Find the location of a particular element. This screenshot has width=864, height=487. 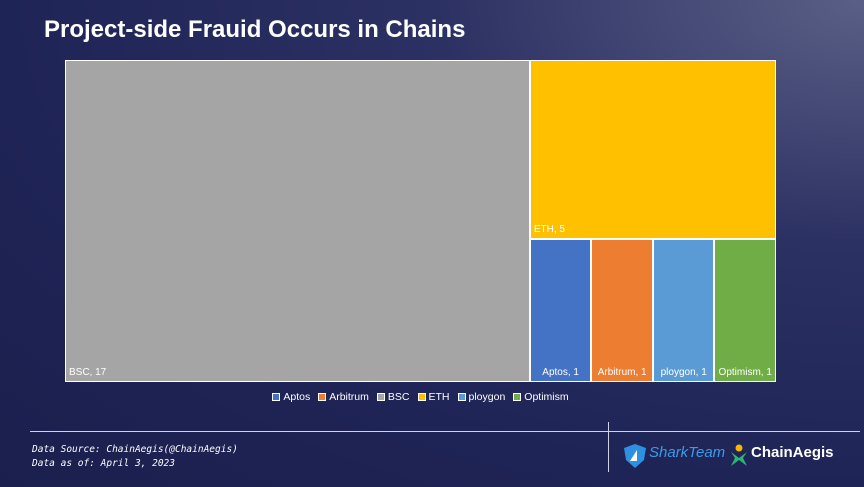

legend-label: Arbitrum is located at coordinates (349, 397).